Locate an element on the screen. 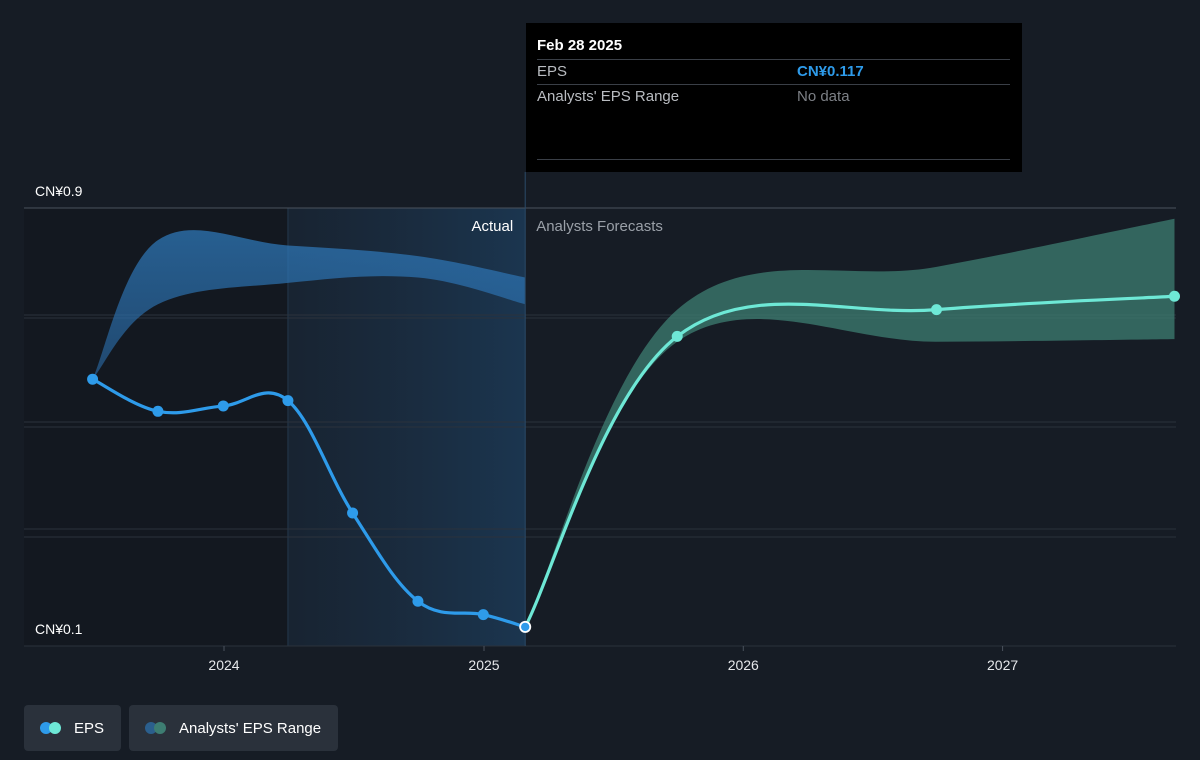  tooltip-eps-value: CN¥0.117 is located at coordinates (830, 71).